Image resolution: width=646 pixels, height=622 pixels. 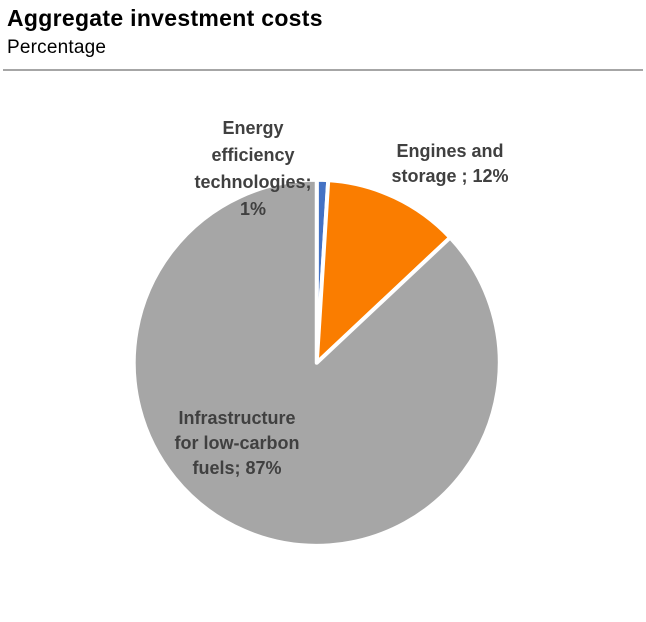 I want to click on header-divider, so click(x=323, y=70).